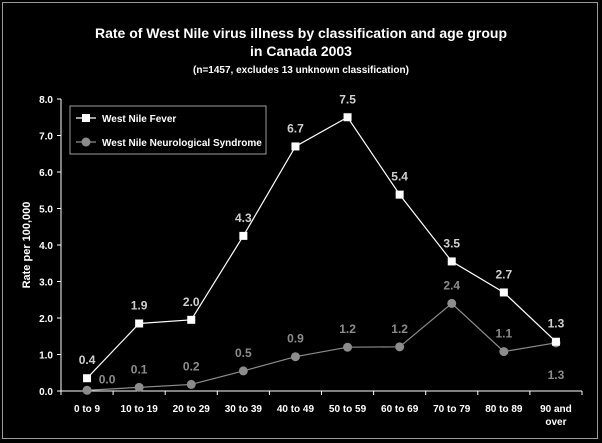  I want to click on legend-entry: West Nile Neurological Syndrome, so click(182, 143).